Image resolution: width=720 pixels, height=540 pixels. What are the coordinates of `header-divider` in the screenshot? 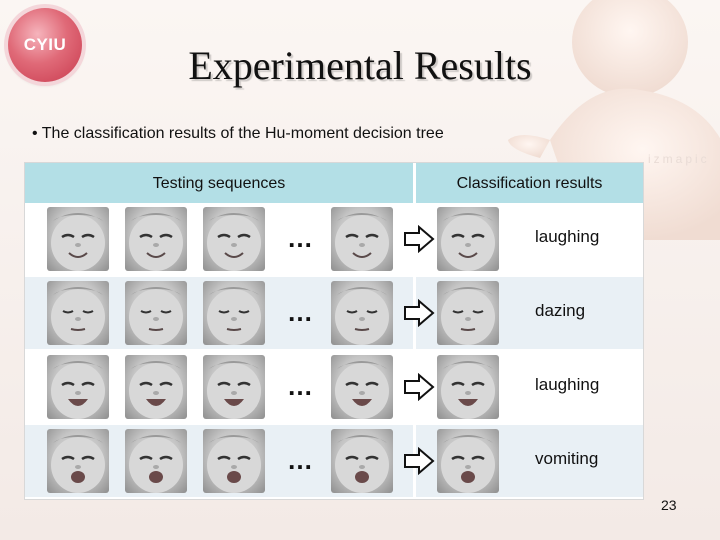 It's located at (414, 183).